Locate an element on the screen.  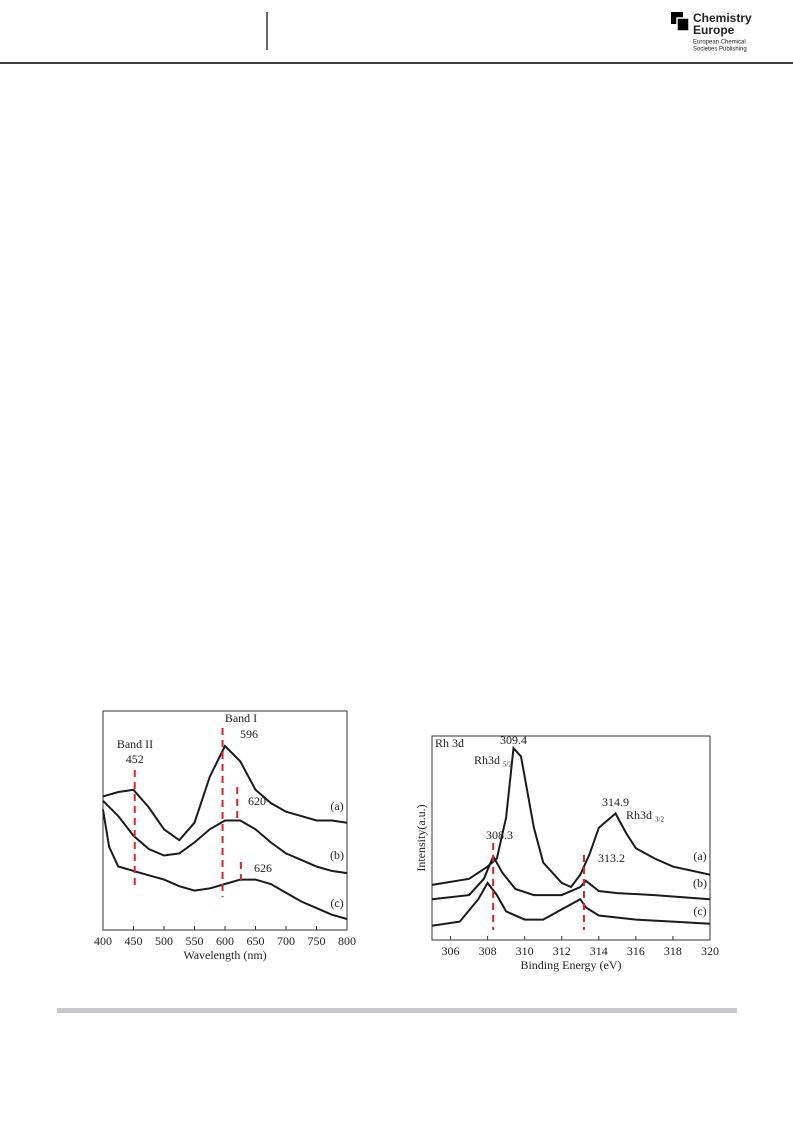
x-tick-label: 800 is located at coordinates (347, 941).